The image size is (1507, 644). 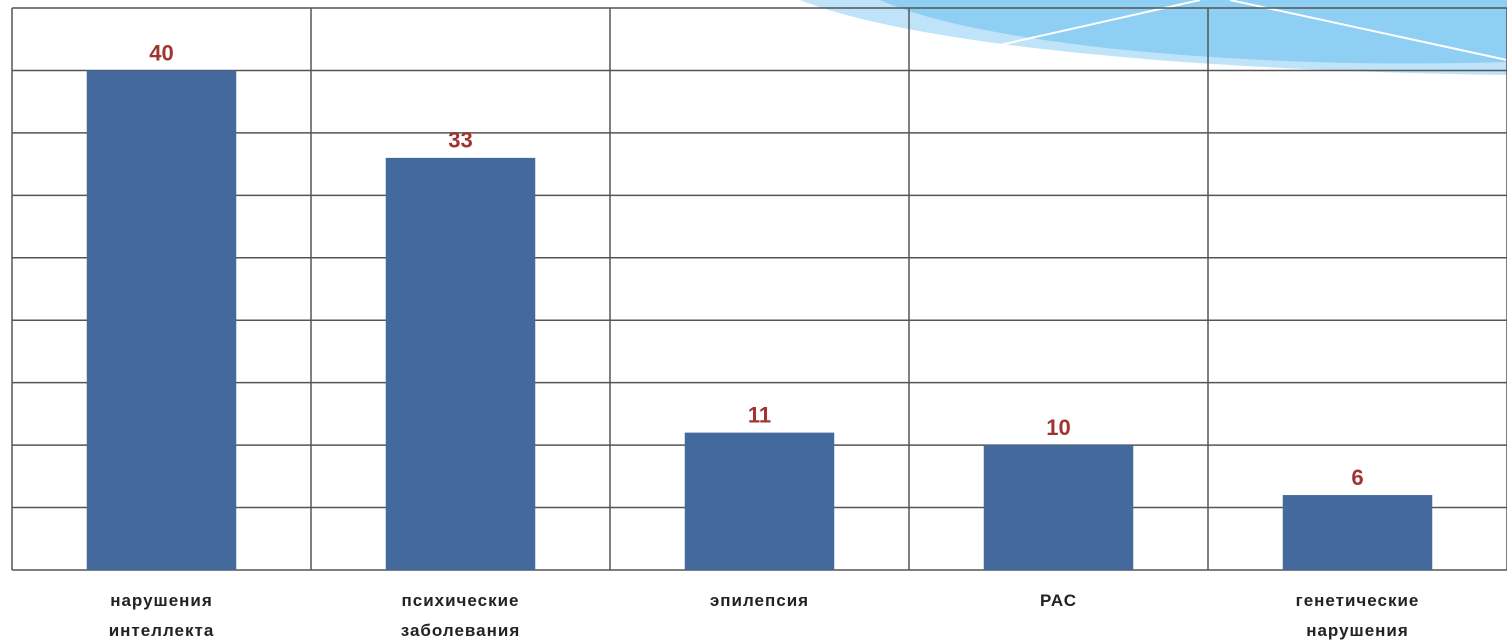 I want to click on value-label: 6, so click(x=1357, y=477).